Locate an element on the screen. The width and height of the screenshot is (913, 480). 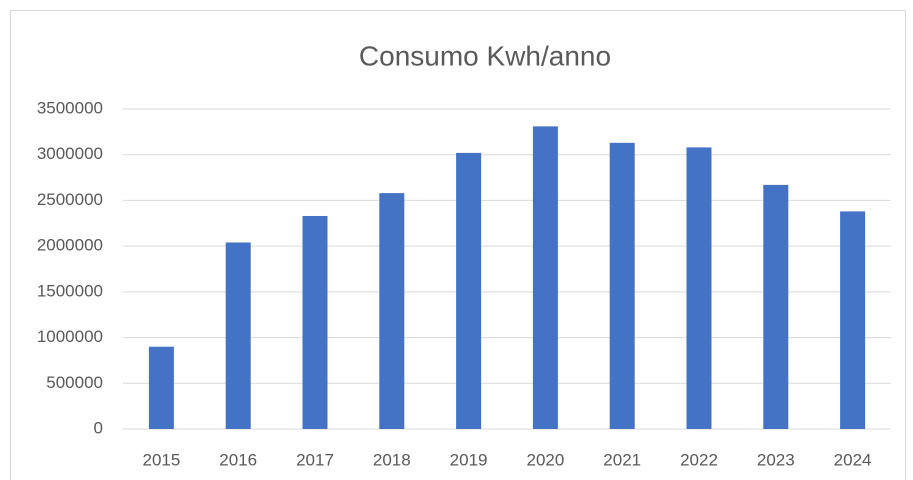
y-tick-label: 2000000 is located at coordinates (70, 245).